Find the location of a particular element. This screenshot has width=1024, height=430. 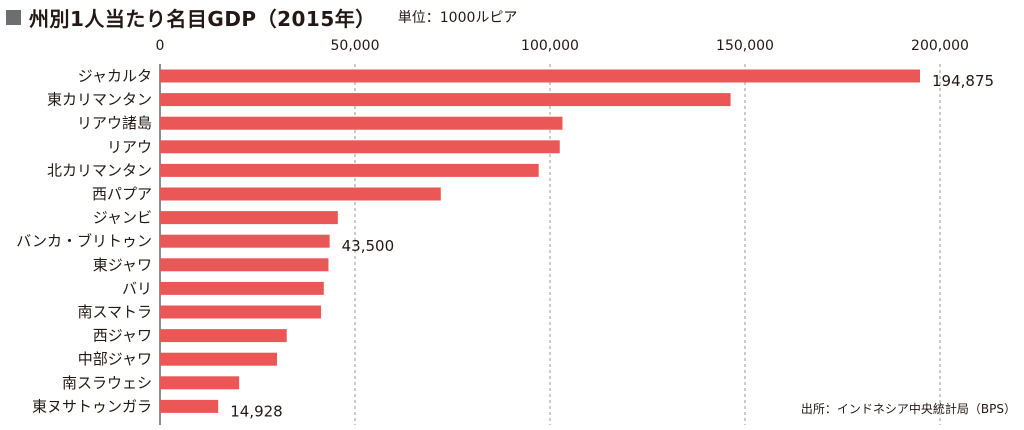

unit-label: 単位：1000ルピア is located at coordinates (457, 18).